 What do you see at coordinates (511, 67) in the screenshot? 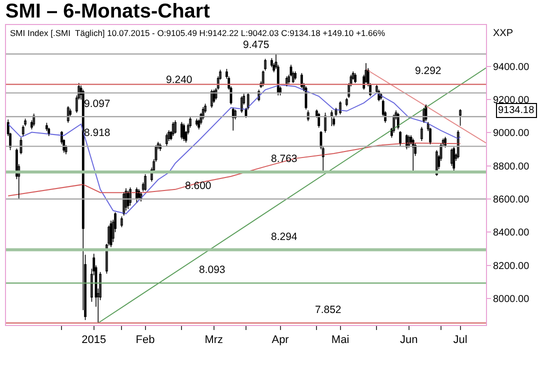
I see `y-tick-label: 9400.00` at bounding box center [511, 67].